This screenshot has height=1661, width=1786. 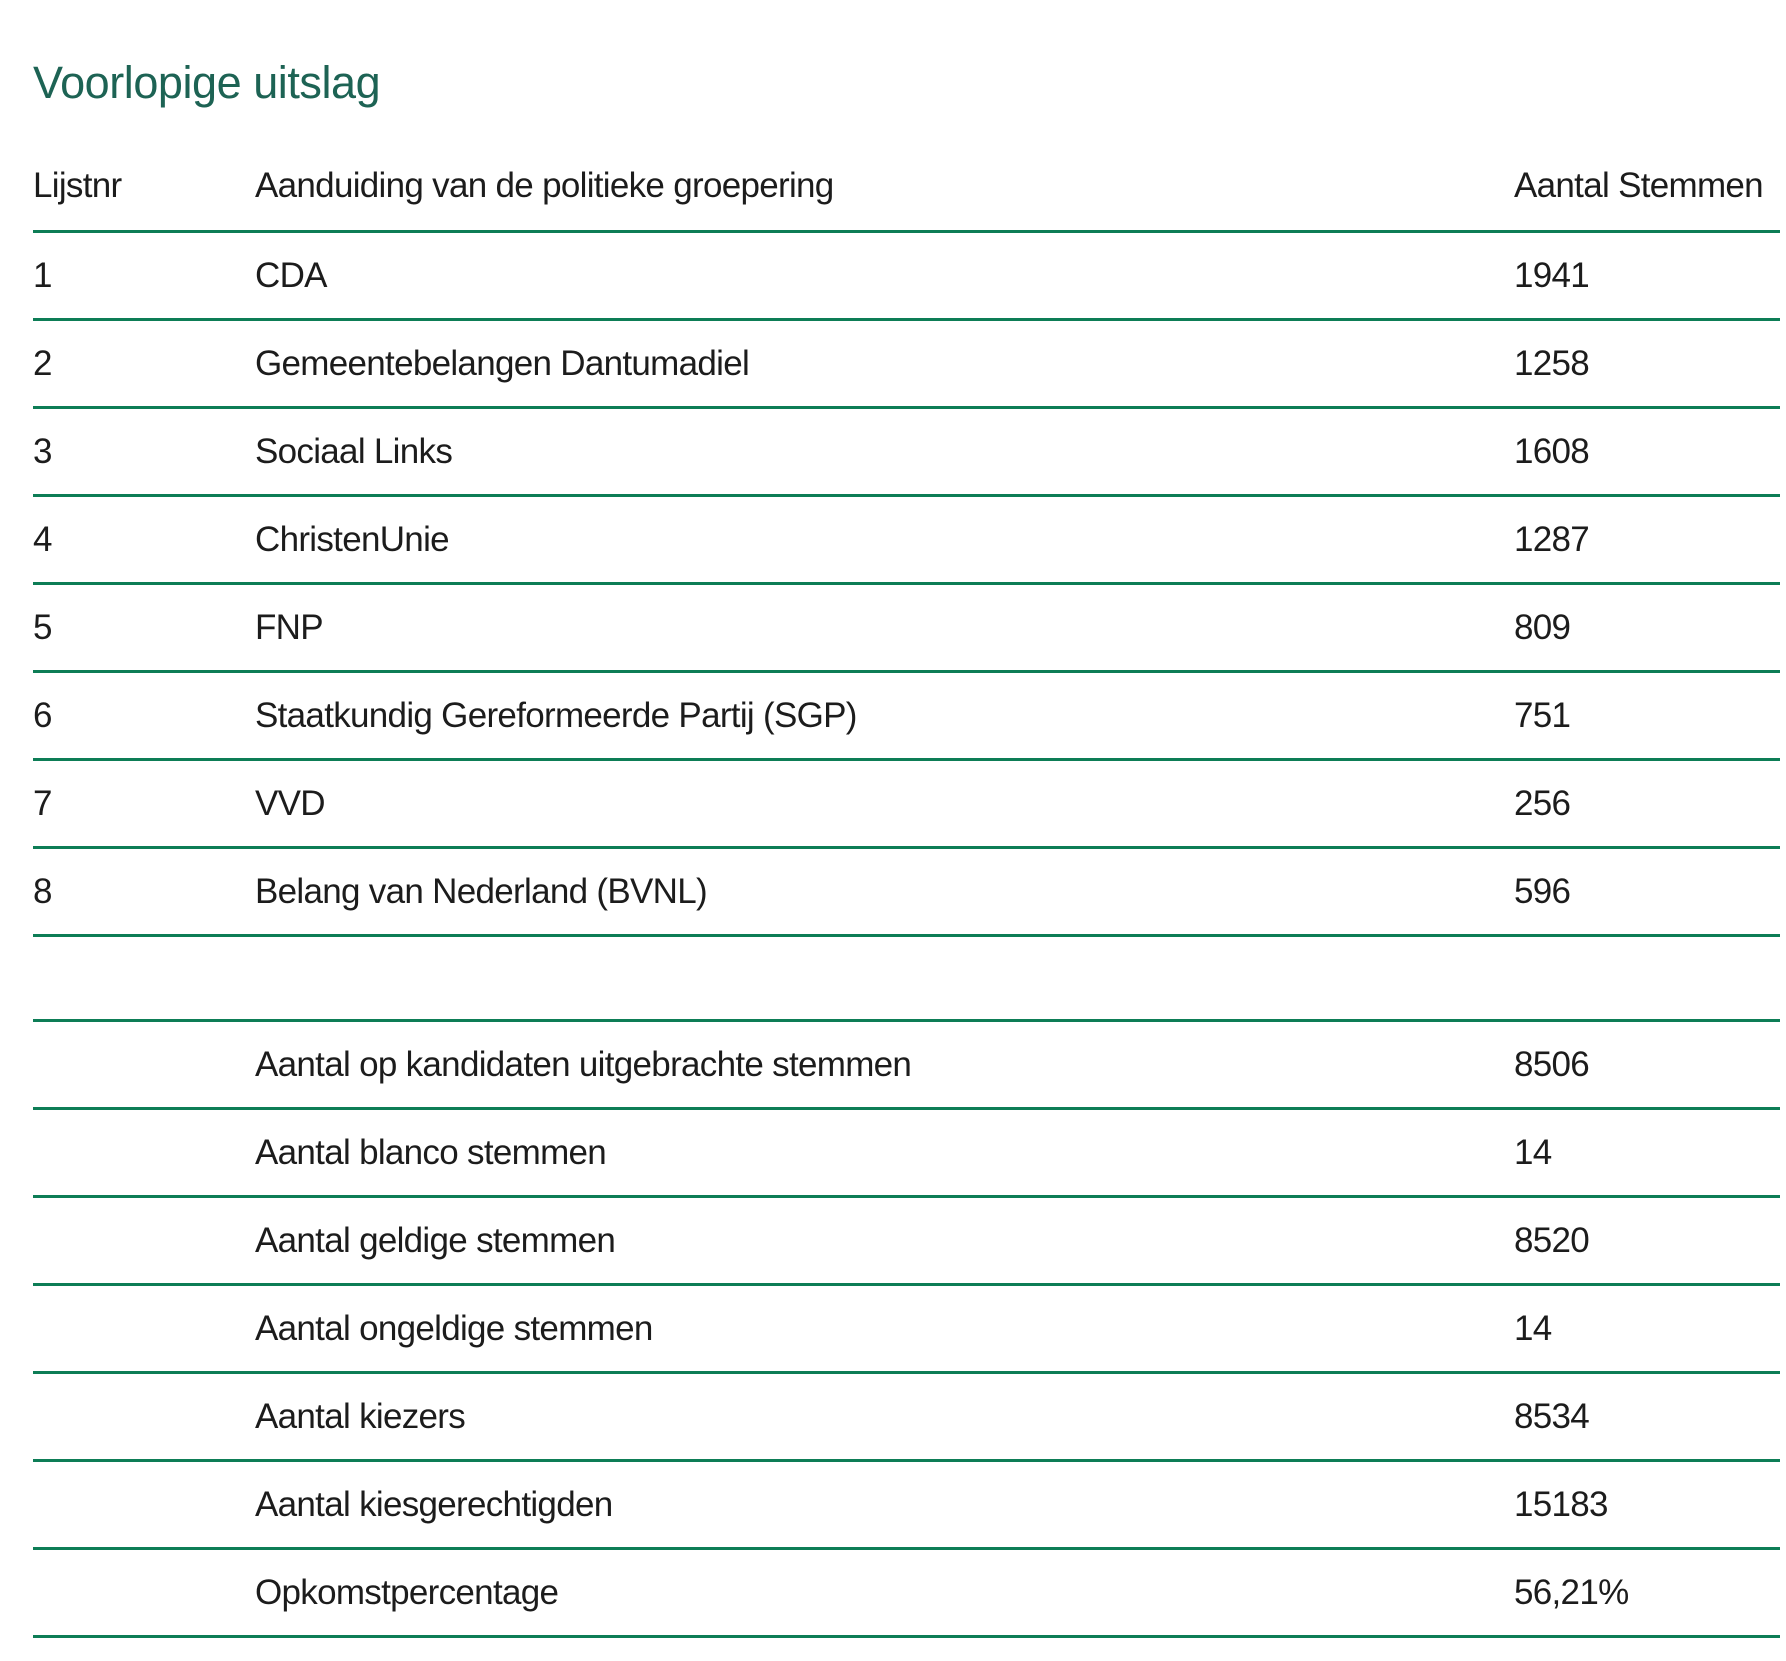 I want to click on party-name-cell: Belang van Nederland (BVNL), so click(x=481, y=891).